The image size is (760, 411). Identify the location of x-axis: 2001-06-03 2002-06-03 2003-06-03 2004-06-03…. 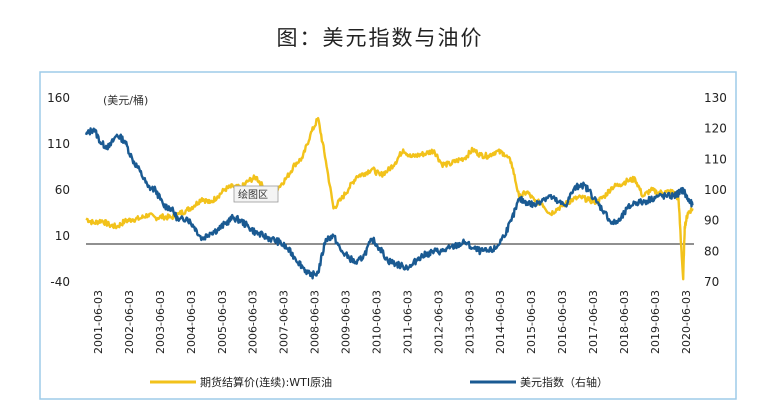
(392, 322).